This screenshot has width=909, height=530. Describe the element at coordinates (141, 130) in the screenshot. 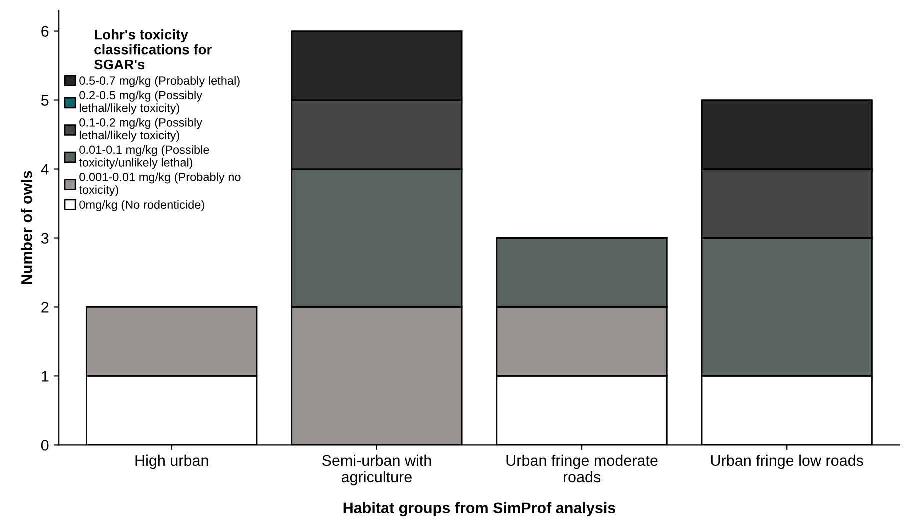

I see `legend-label: 0.1-0.2 mg/kg (Possibly lethal/likely toxicity)` at that location.